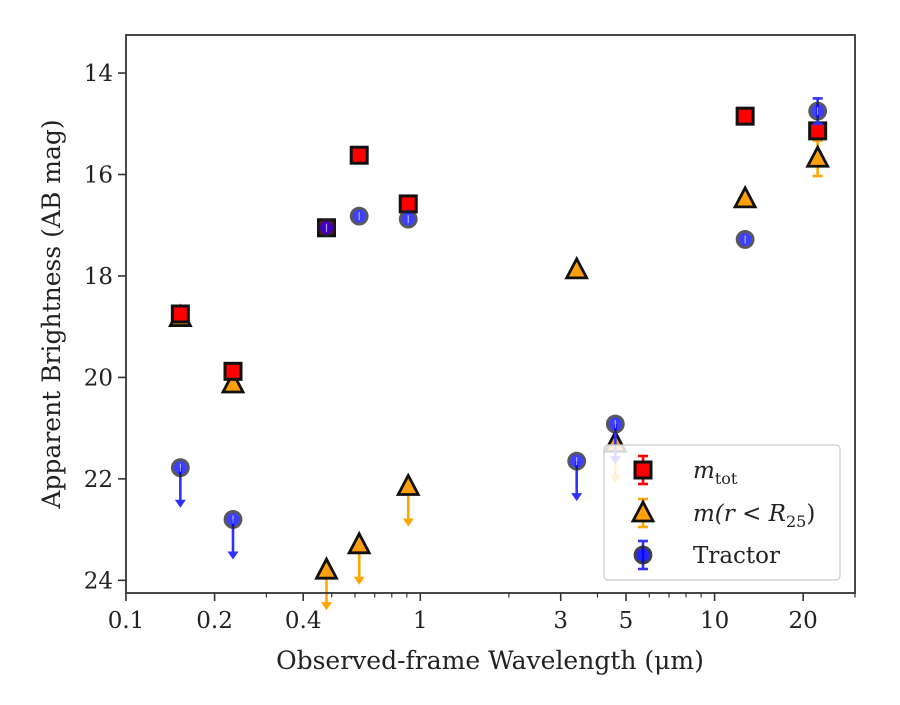 This screenshot has width=900, height=705. What do you see at coordinates (704, 471) in the screenshot?
I see `legend-label-main: m` at bounding box center [704, 471].